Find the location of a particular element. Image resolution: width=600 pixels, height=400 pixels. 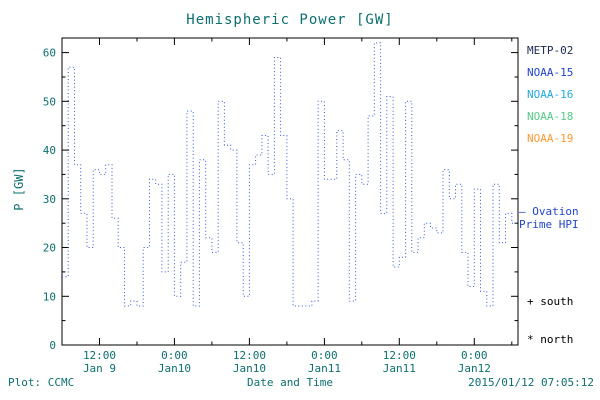

plot-credit: Plot: CCMC is located at coordinates (41, 382).